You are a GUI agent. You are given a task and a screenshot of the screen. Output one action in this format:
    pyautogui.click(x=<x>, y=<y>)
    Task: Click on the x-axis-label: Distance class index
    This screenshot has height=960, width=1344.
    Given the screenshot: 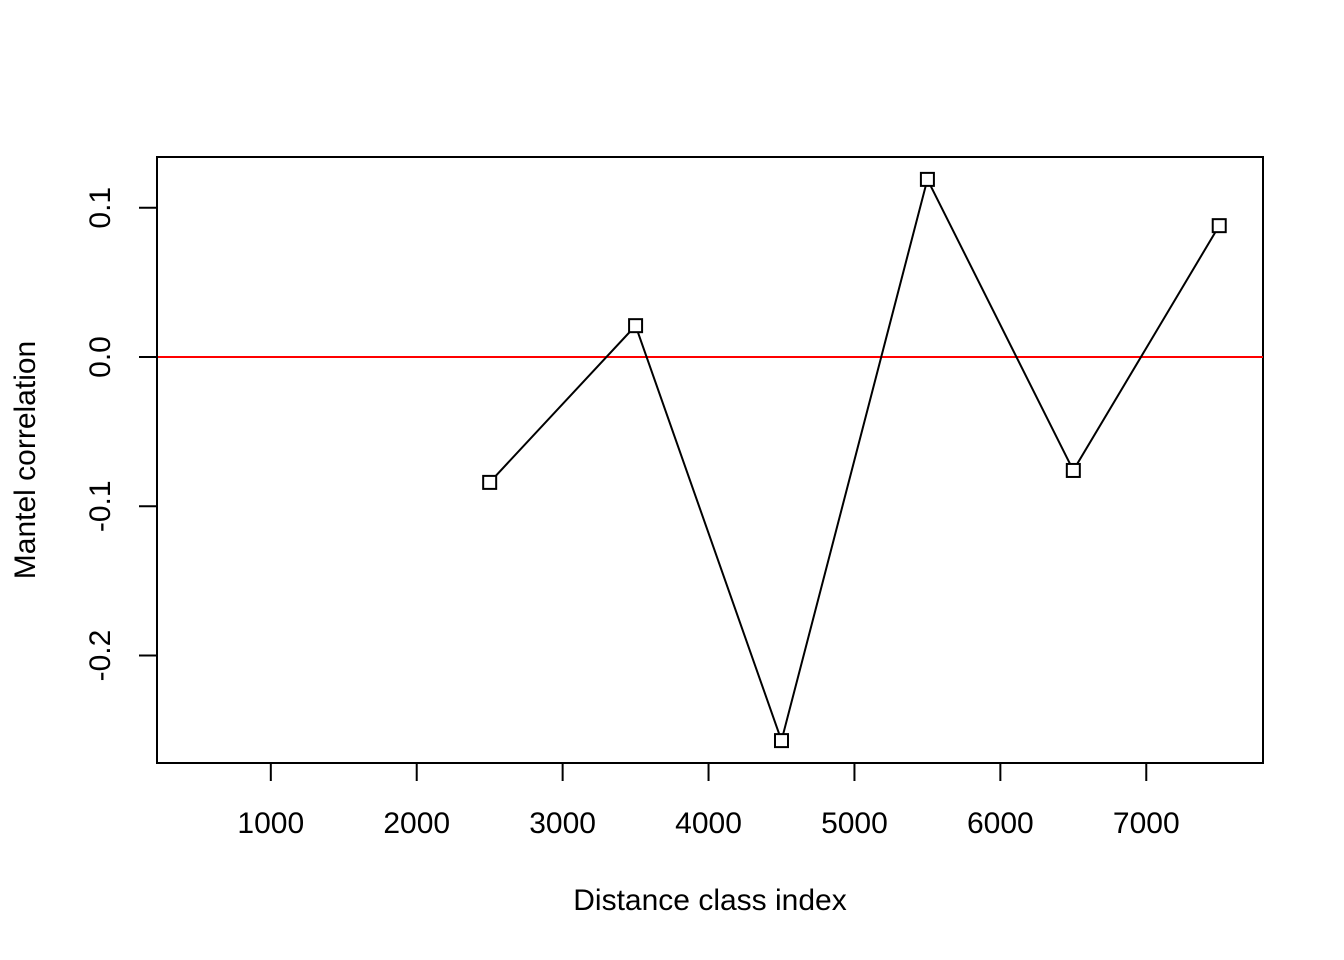 What is the action you would take?
    pyautogui.click(x=709, y=900)
    